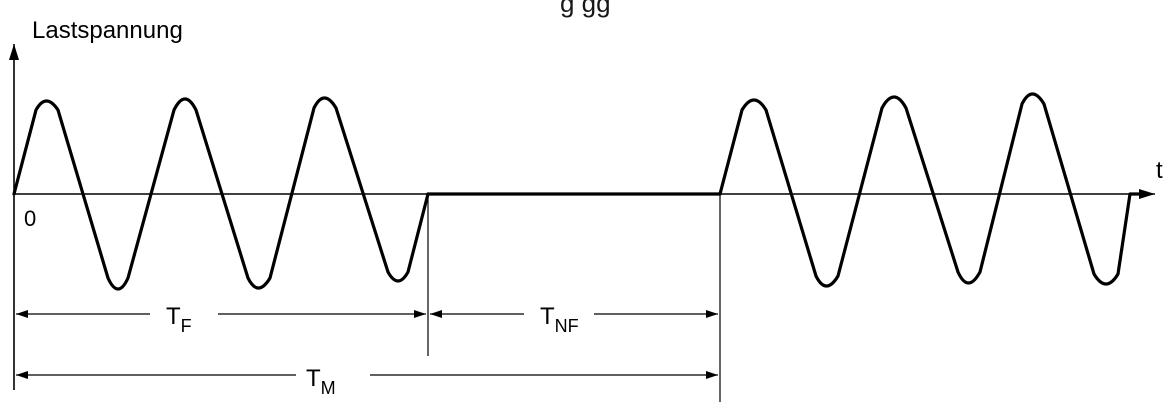 Image resolution: width=1163 pixels, height=403 pixels. I want to click on cropped-header-text: g gg, so click(585, 9).